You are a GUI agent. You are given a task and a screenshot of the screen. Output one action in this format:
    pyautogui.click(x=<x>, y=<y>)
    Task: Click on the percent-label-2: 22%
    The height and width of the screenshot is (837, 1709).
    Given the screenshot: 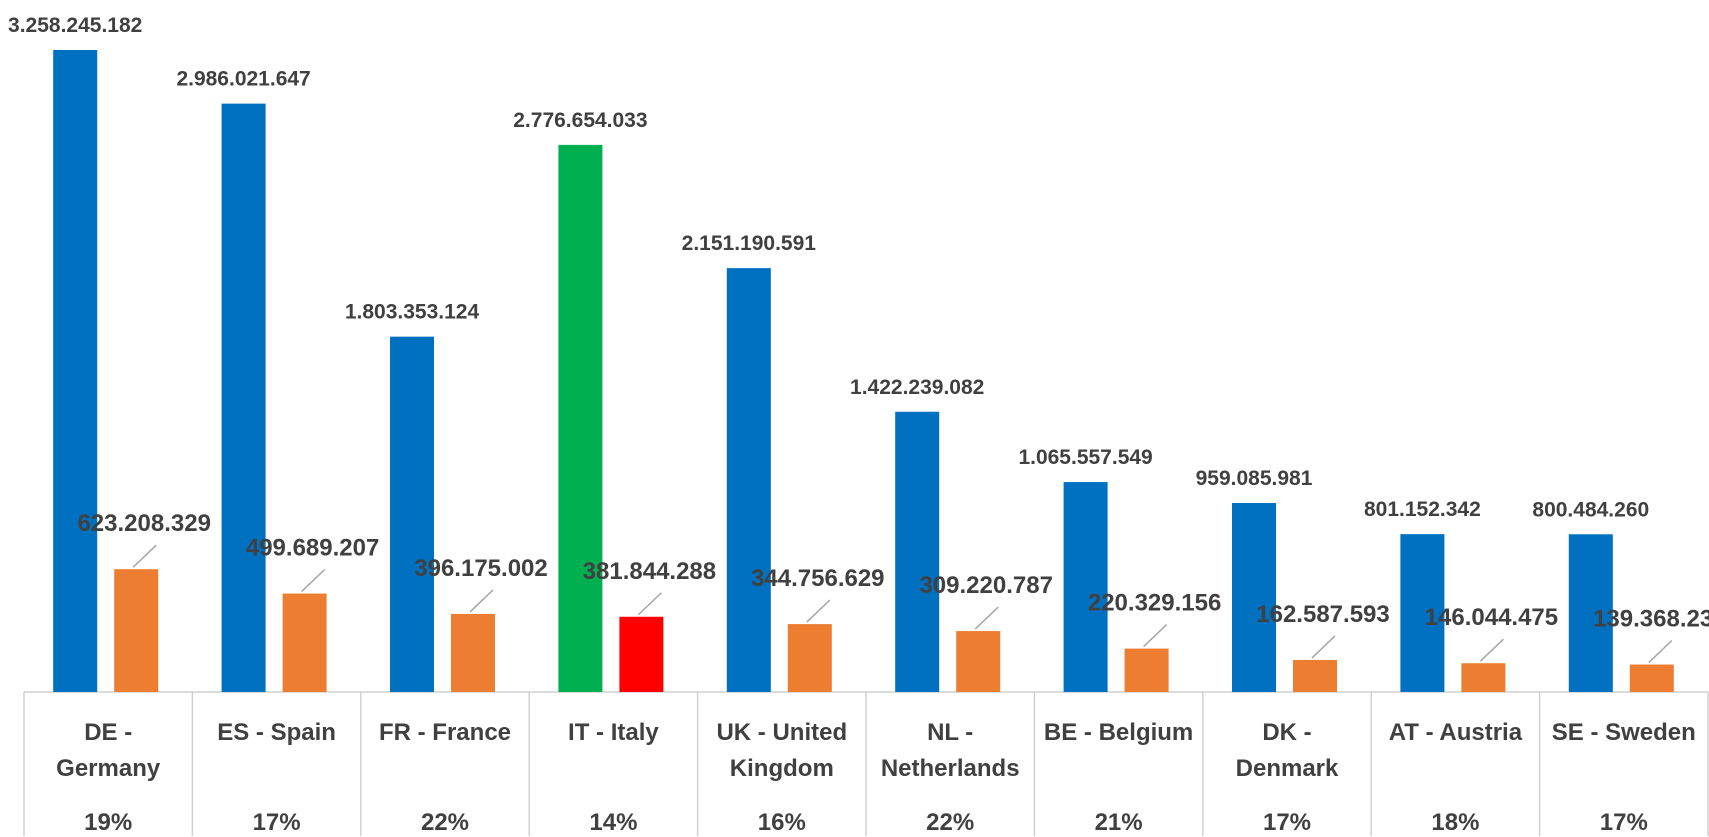 What is the action you would take?
    pyautogui.click(x=445, y=822)
    